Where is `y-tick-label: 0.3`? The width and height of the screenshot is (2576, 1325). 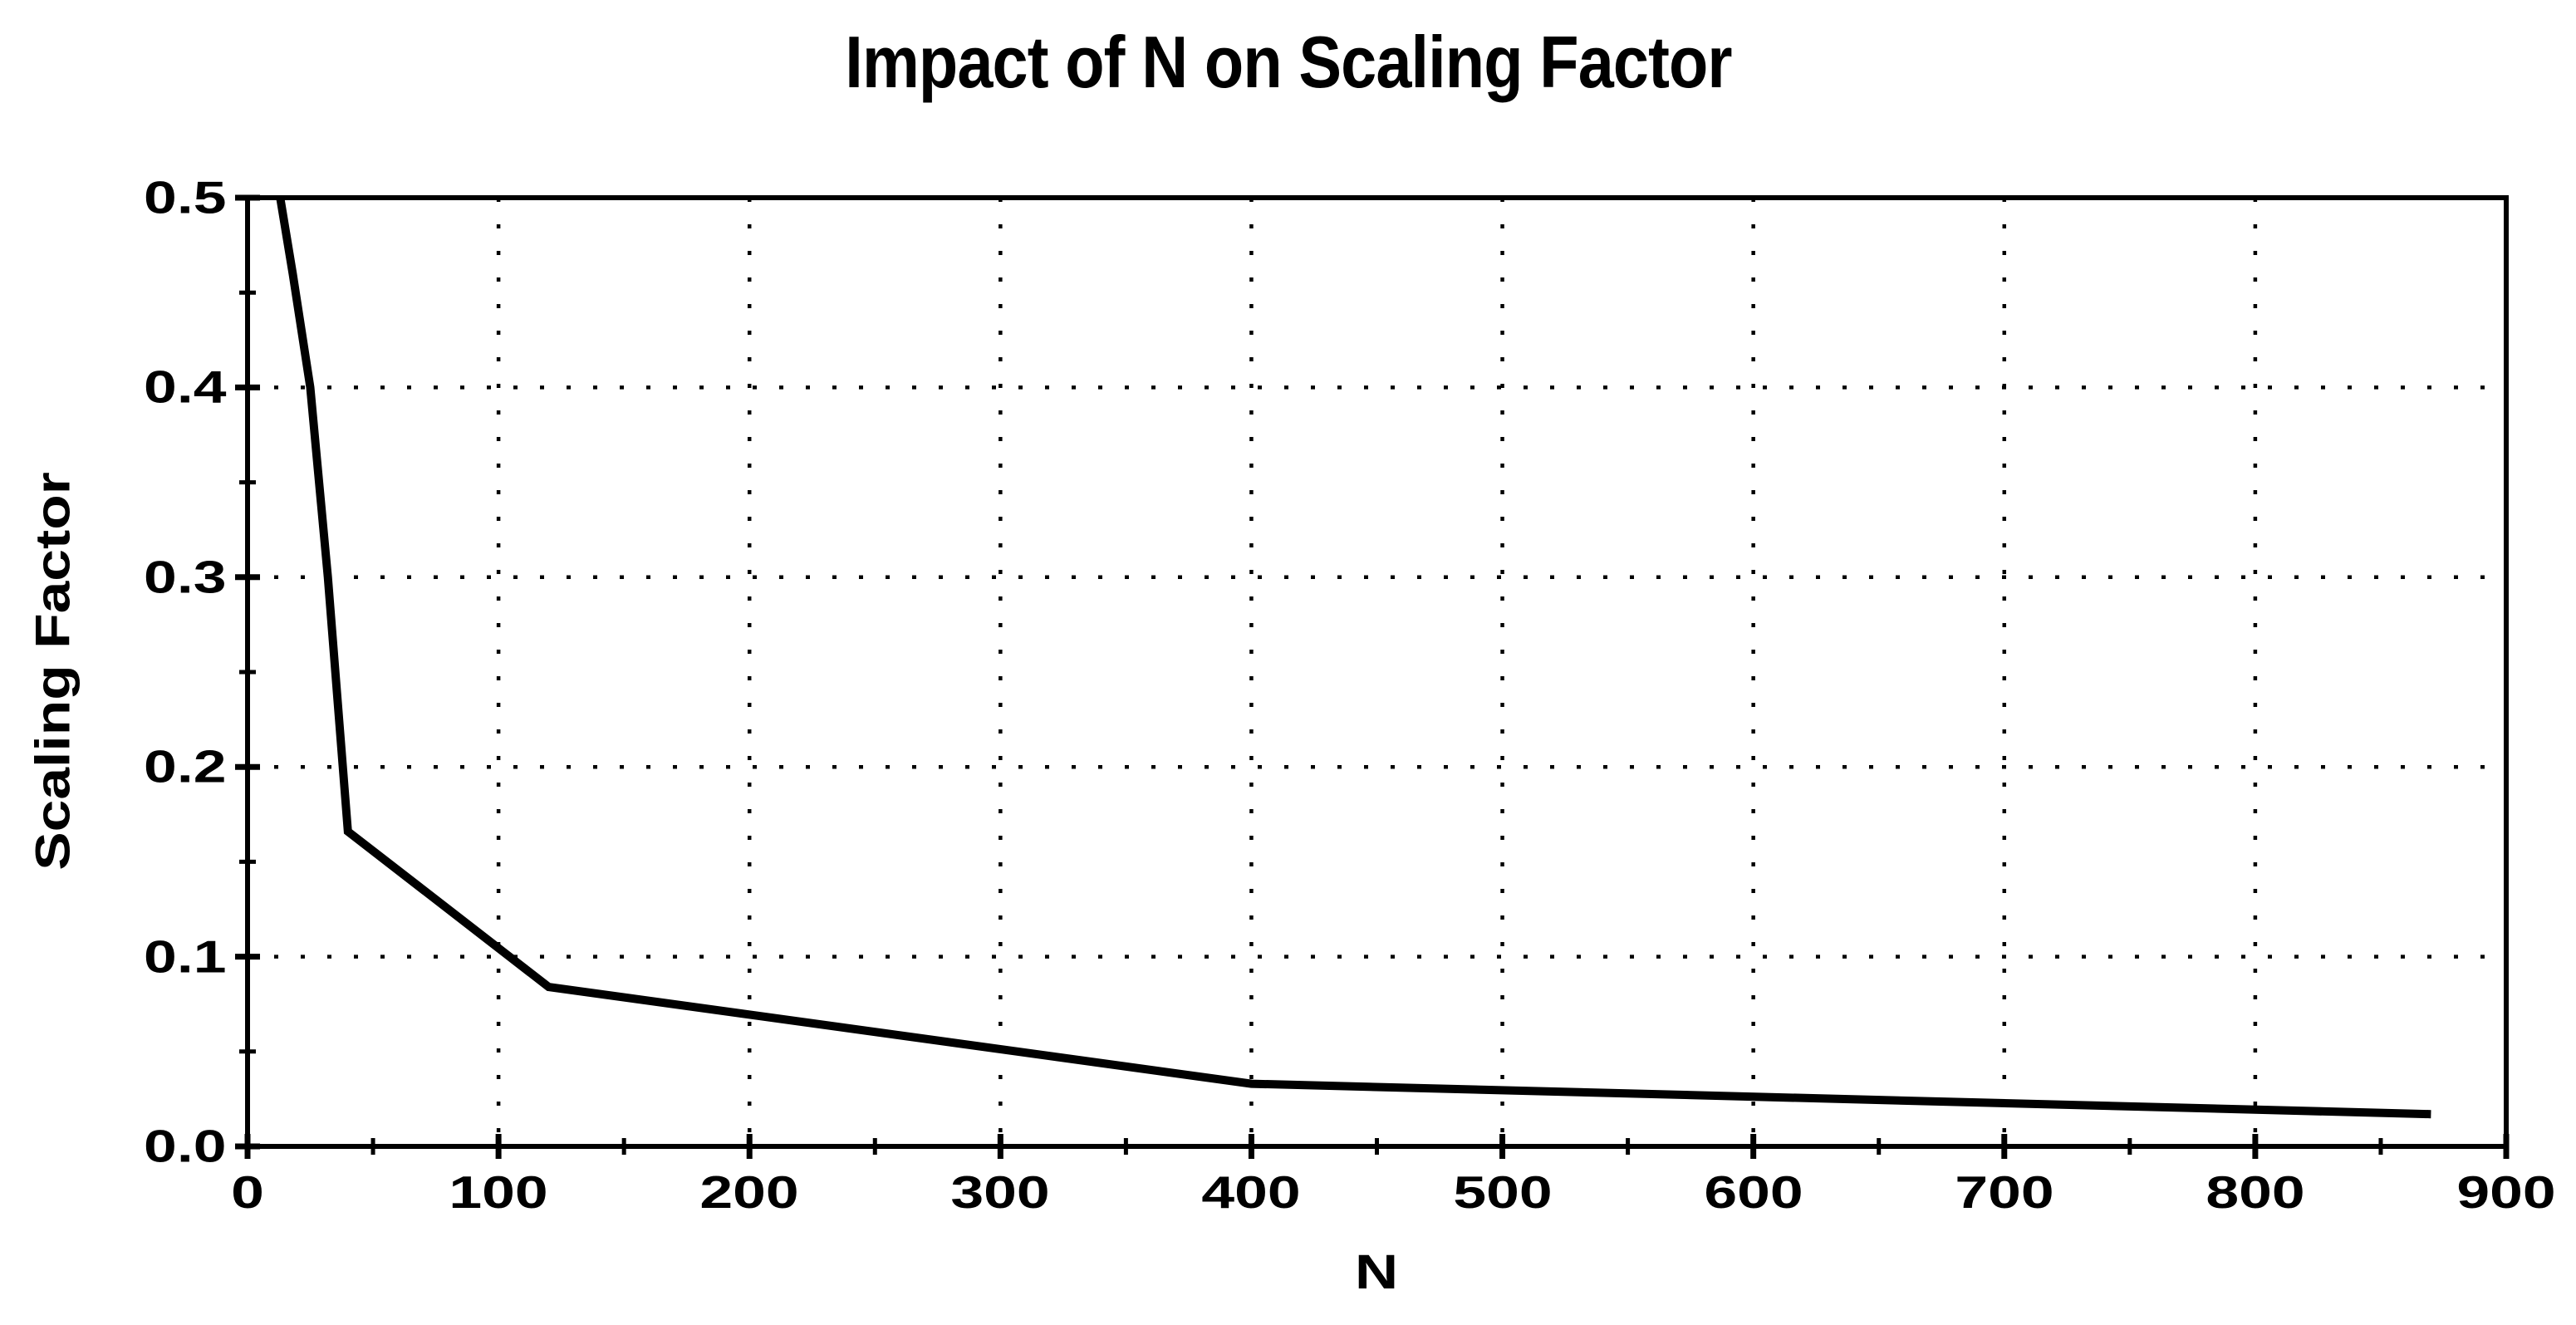 y-tick-label: 0.3 is located at coordinates (184, 577).